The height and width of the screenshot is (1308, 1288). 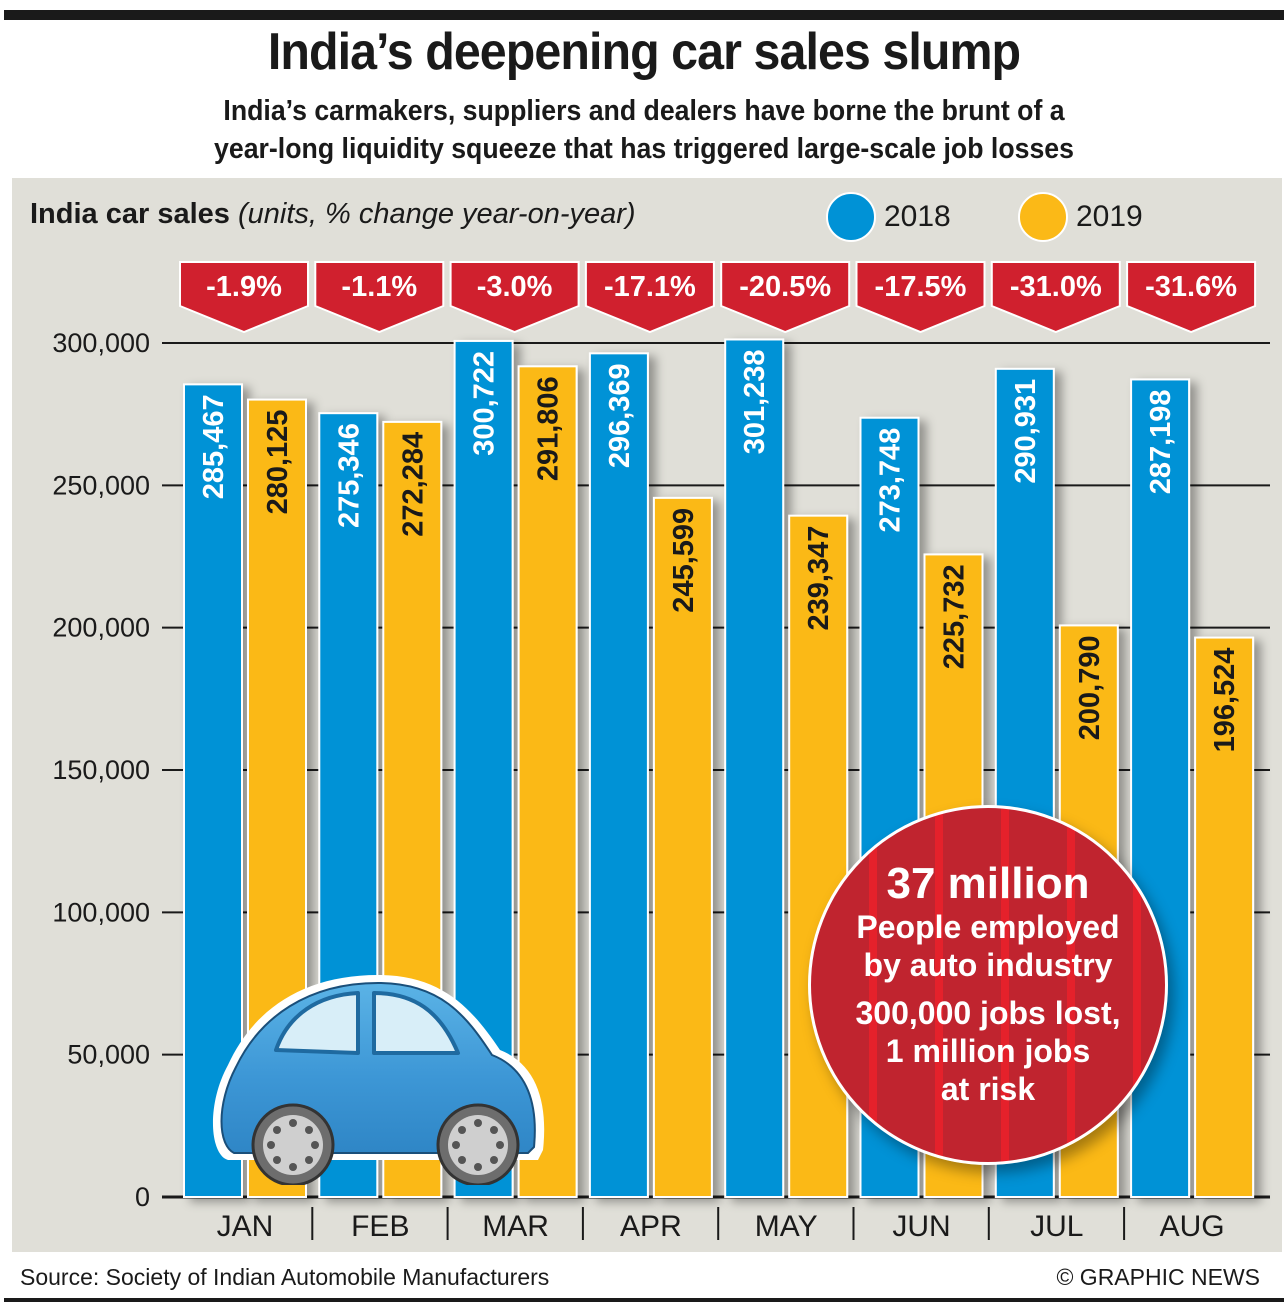 I want to click on bar-value-label: 245,599, so click(x=684, y=560).